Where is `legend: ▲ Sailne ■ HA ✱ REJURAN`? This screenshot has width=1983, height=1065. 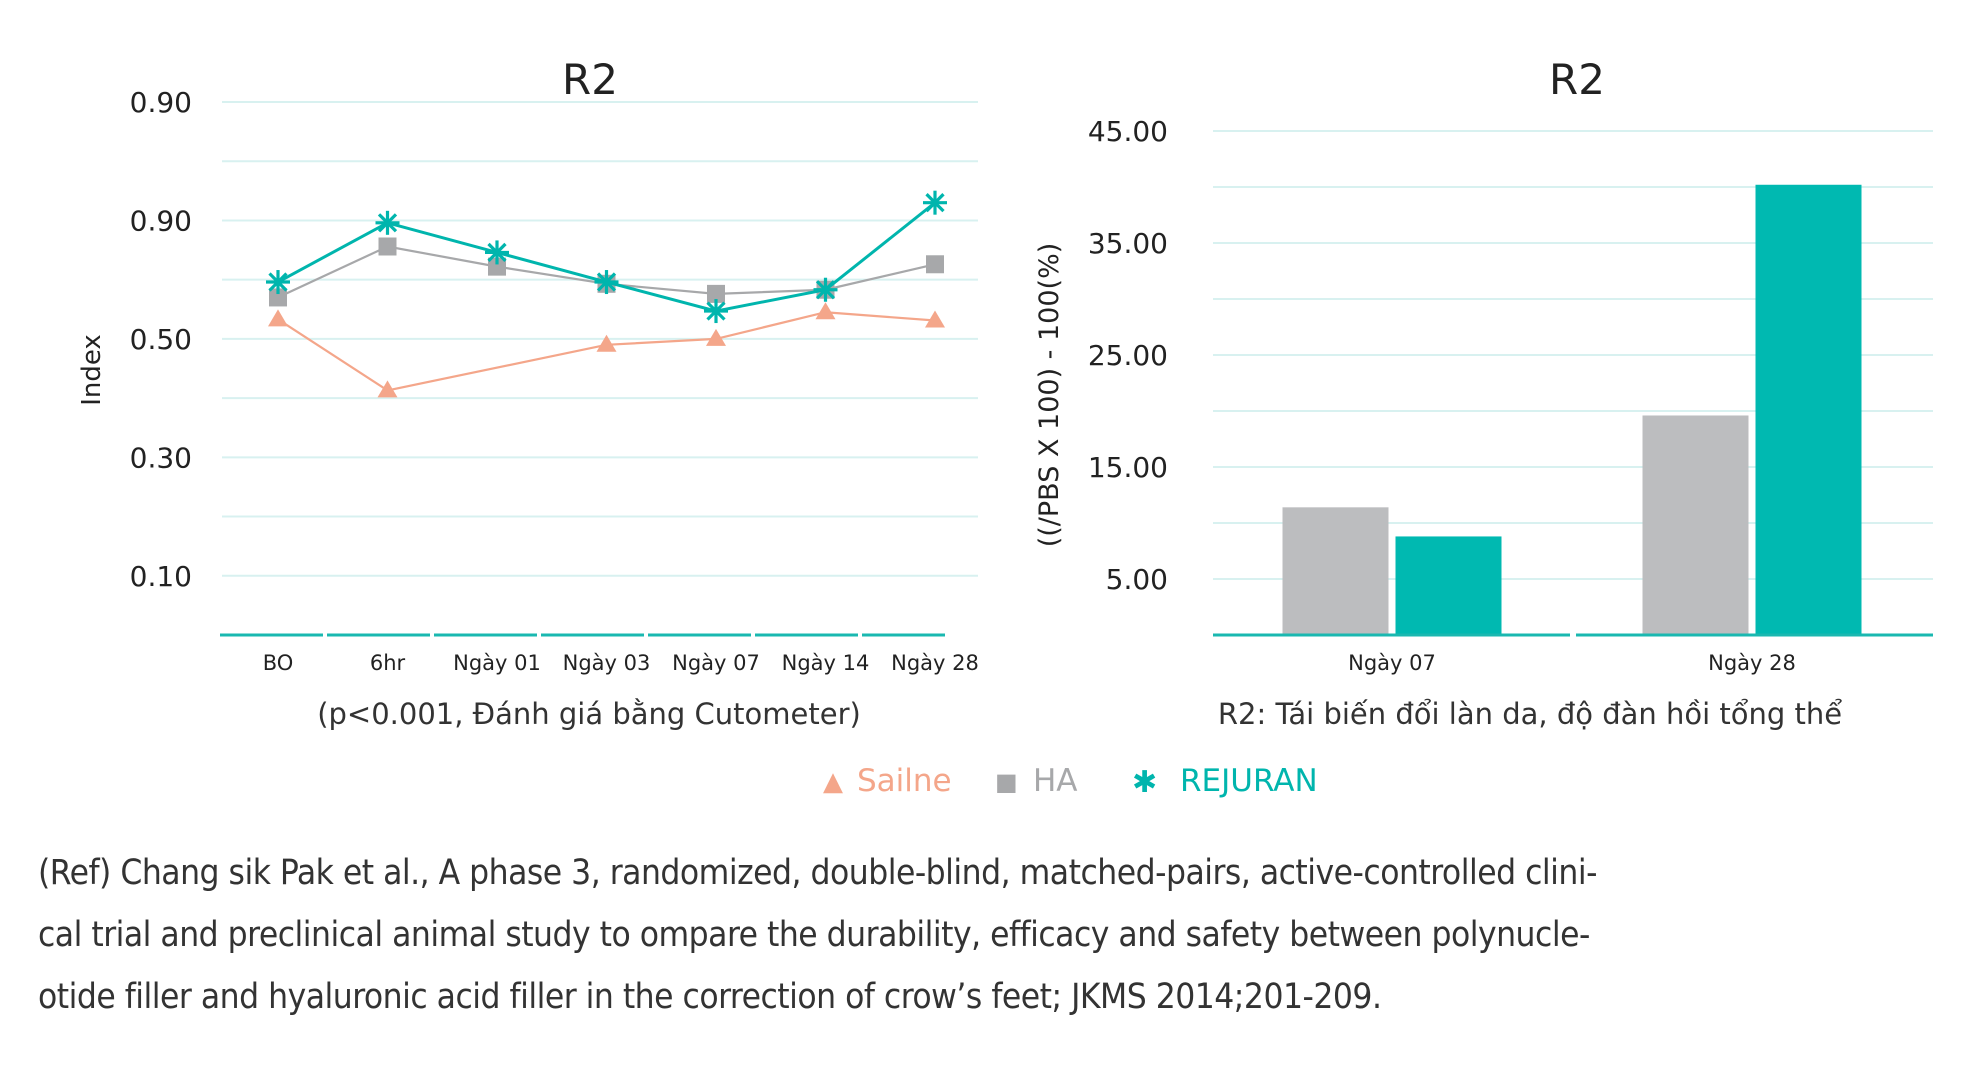 legend: ▲ Sailne ■ HA ✱ REJURAN is located at coordinates (1070, 781).